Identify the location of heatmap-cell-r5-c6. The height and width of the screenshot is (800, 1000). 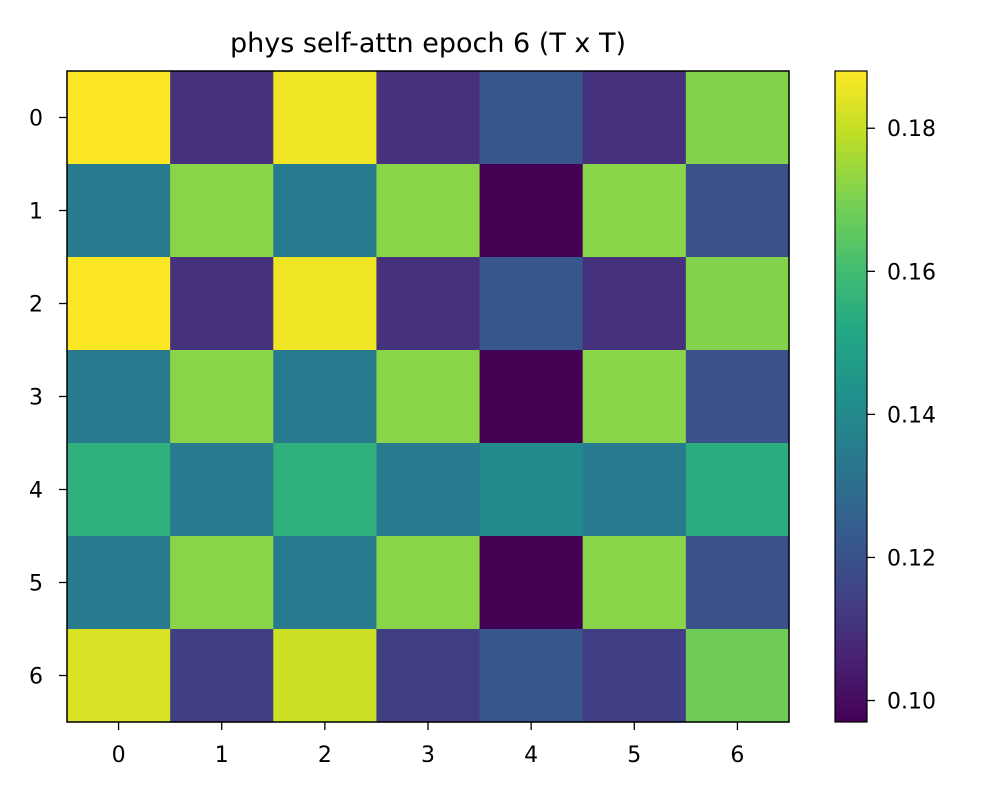
(737, 583).